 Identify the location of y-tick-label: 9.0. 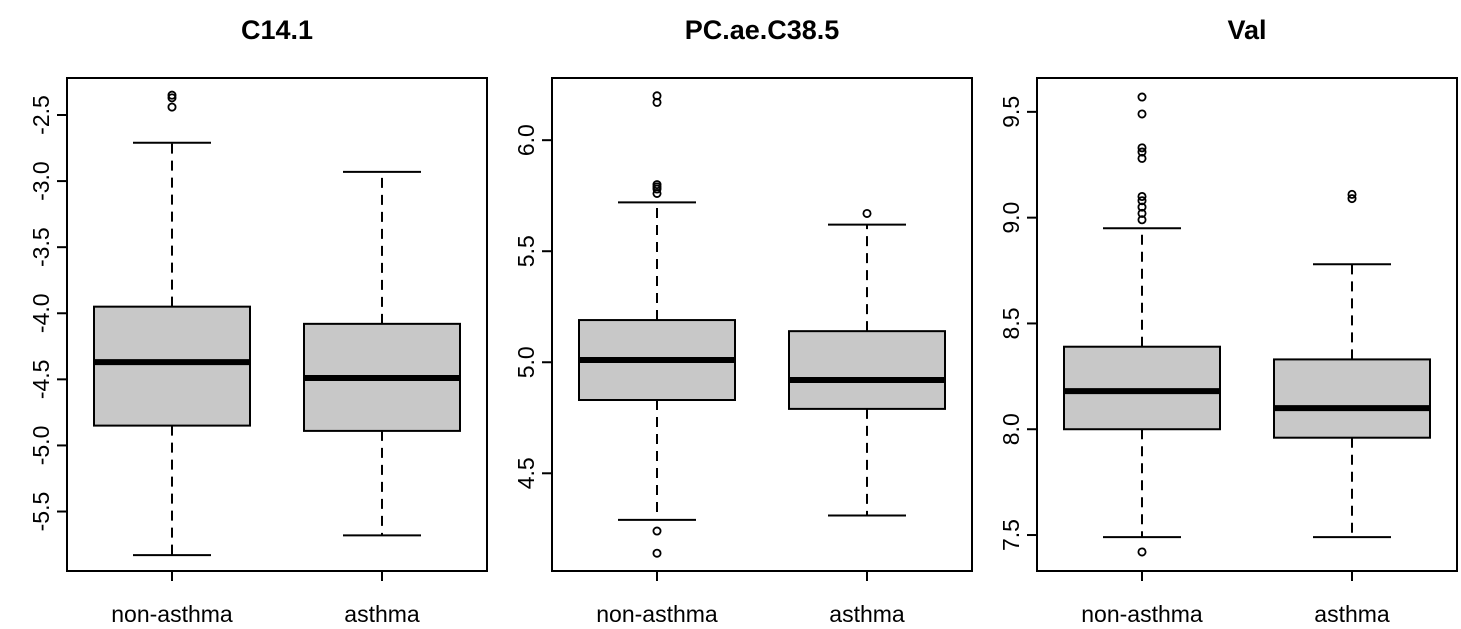
(1011, 218).